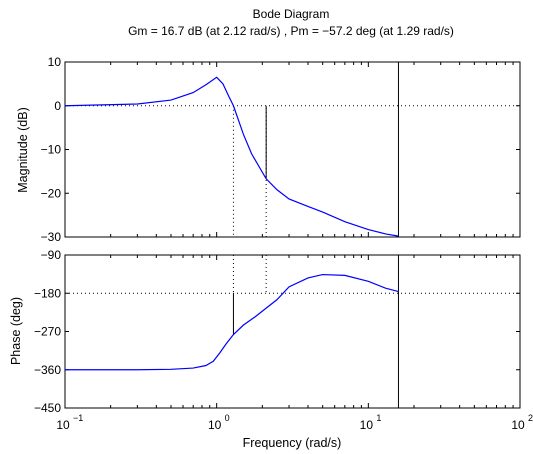  What do you see at coordinates (51, 255) in the screenshot?
I see `phase-y-tick-label: −90` at bounding box center [51, 255].